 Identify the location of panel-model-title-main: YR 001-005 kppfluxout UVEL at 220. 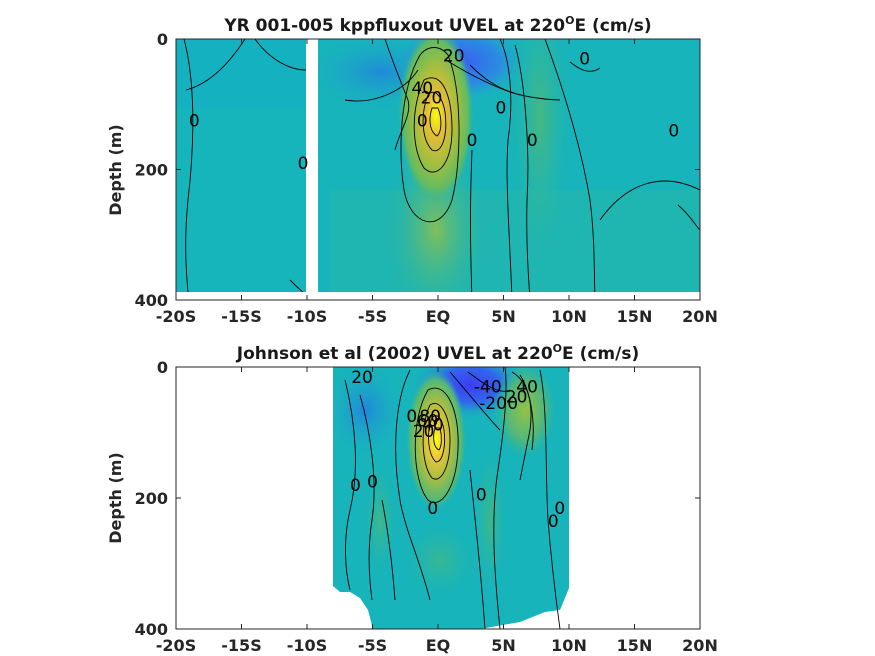
(394, 26).